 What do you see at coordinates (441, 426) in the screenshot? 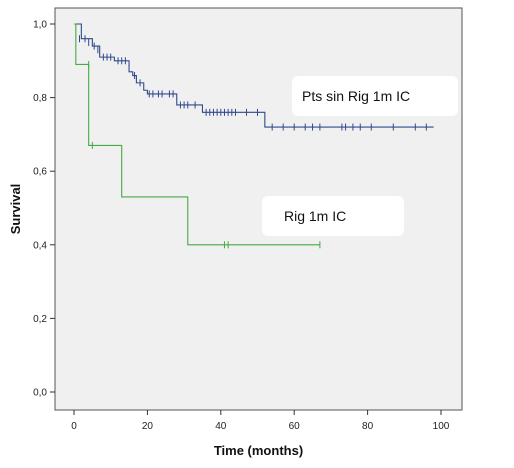
I see `x-tick-label: 100` at bounding box center [441, 426].